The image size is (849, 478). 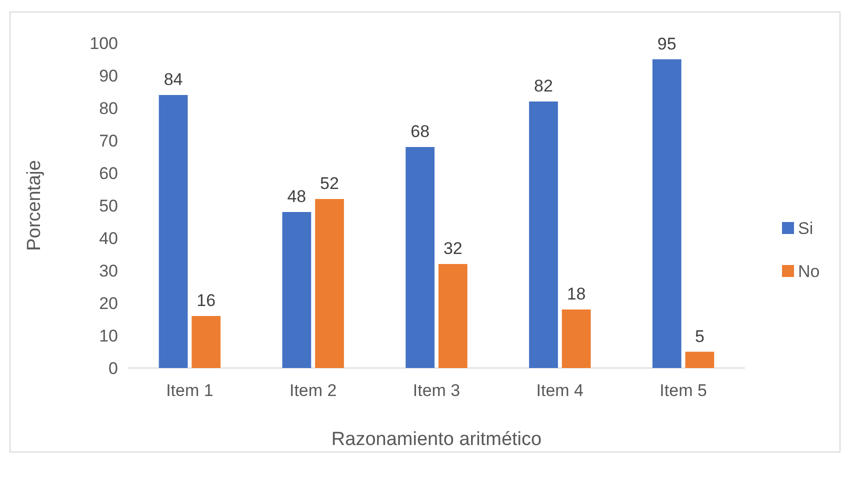 I want to click on x-tick-label: Item 4, so click(x=560, y=390).